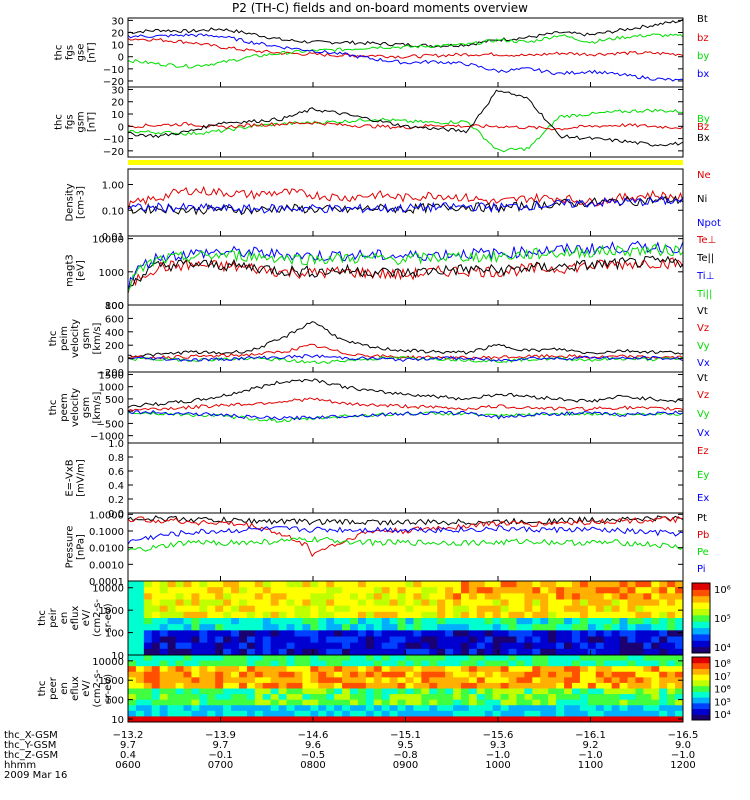 This screenshot has height=800, width=750. What do you see at coordinates (64, 688) in the screenshot?
I see `y-axis-label: en` at bounding box center [64, 688].